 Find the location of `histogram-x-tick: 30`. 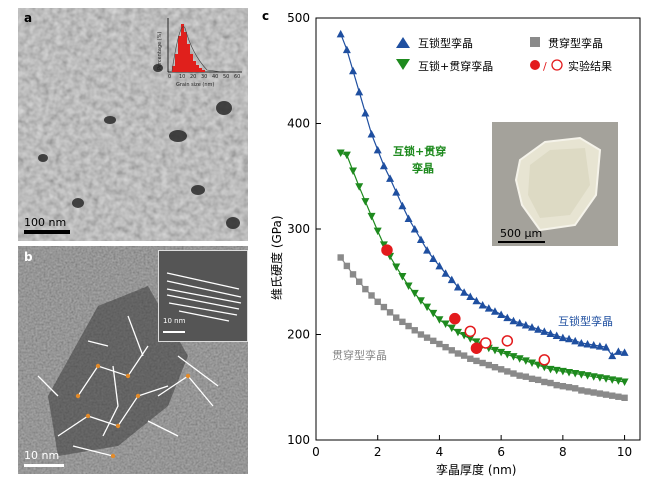

histogram-x-tick: 30 is located at coordinates (204, 77).